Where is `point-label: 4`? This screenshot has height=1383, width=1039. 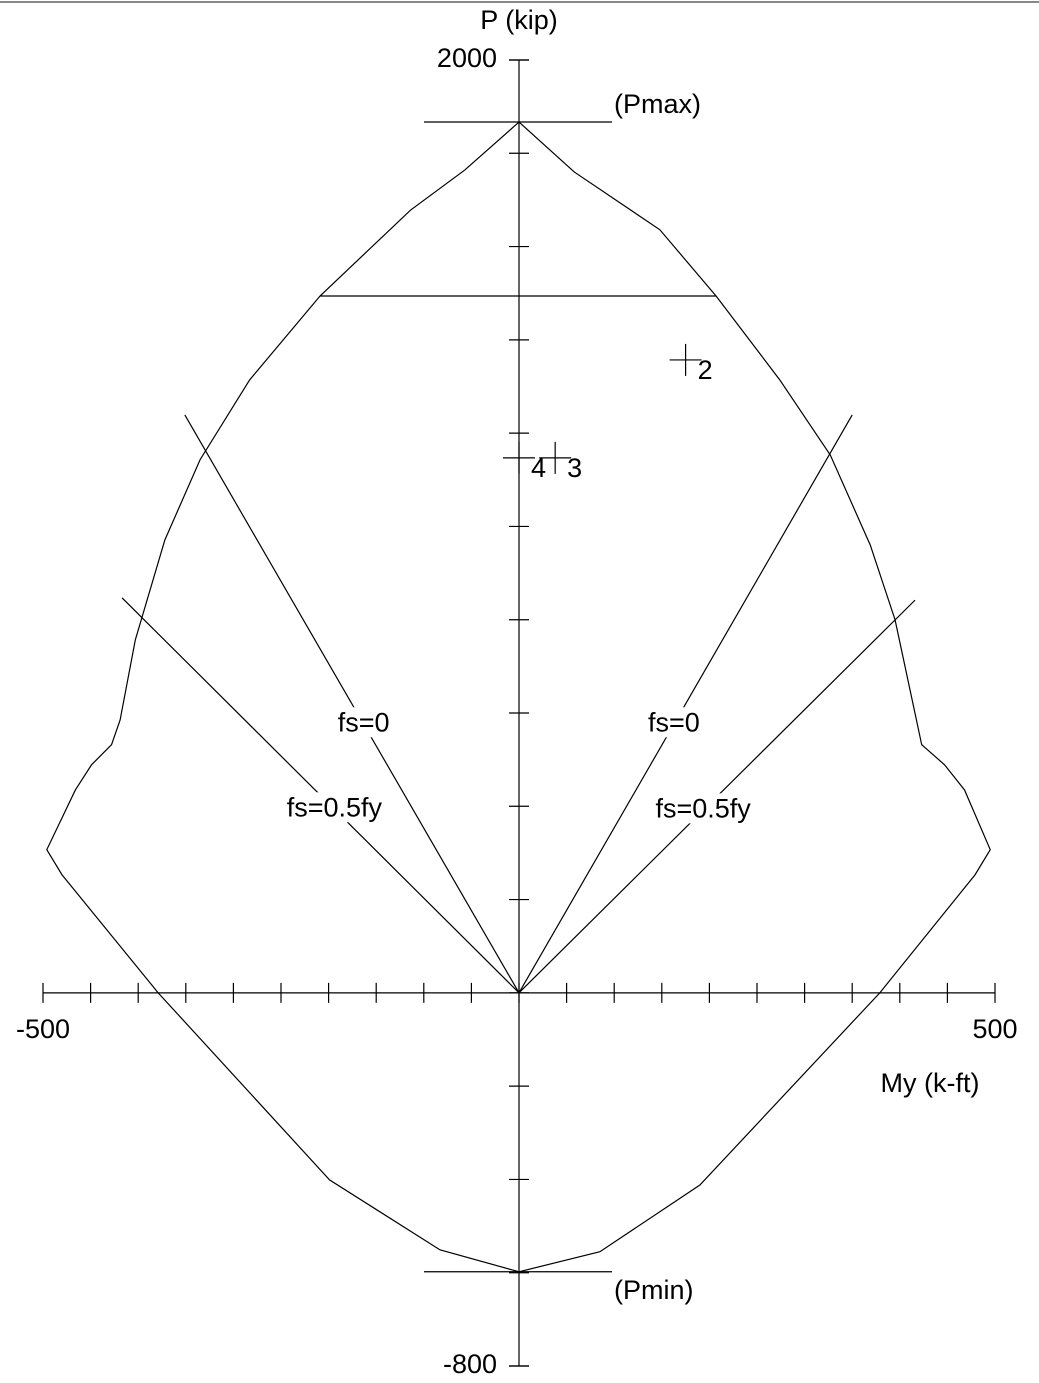 point-label: 4 is located at coordinates (538, 468).